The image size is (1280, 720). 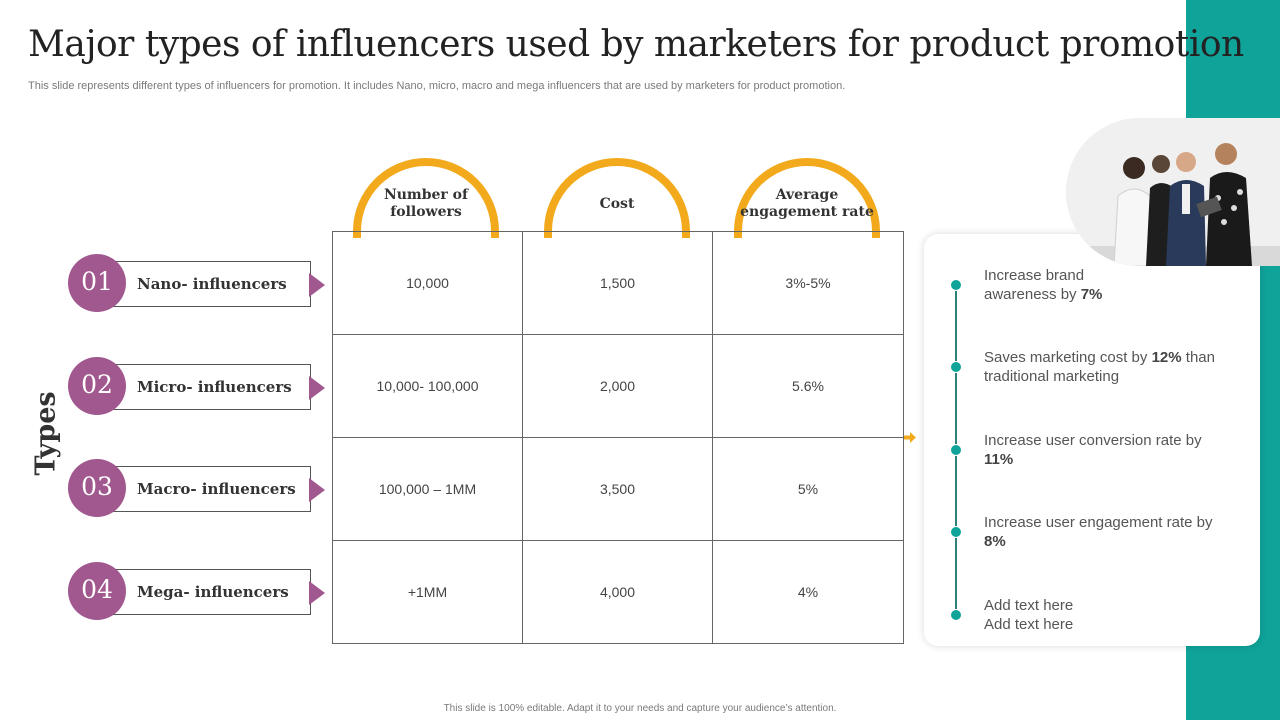 I want to click on table-cell: 100,000 – 1MM, so click(x=428, y=489).